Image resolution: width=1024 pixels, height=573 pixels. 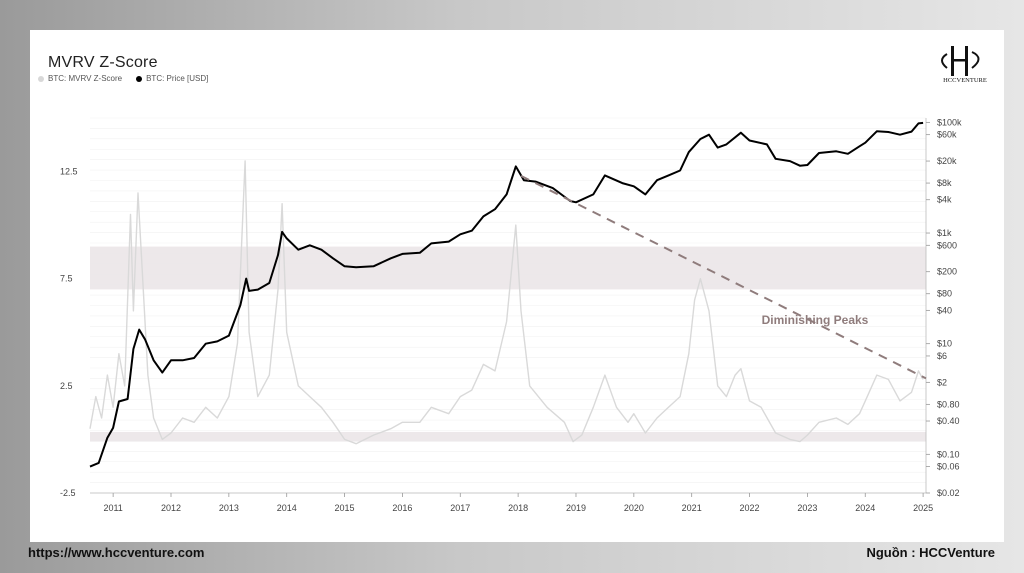 What do you see at coordinates (944, 344) in the screenshot?
I see `right-tick-label: $10` at bounding box center [944, 344].